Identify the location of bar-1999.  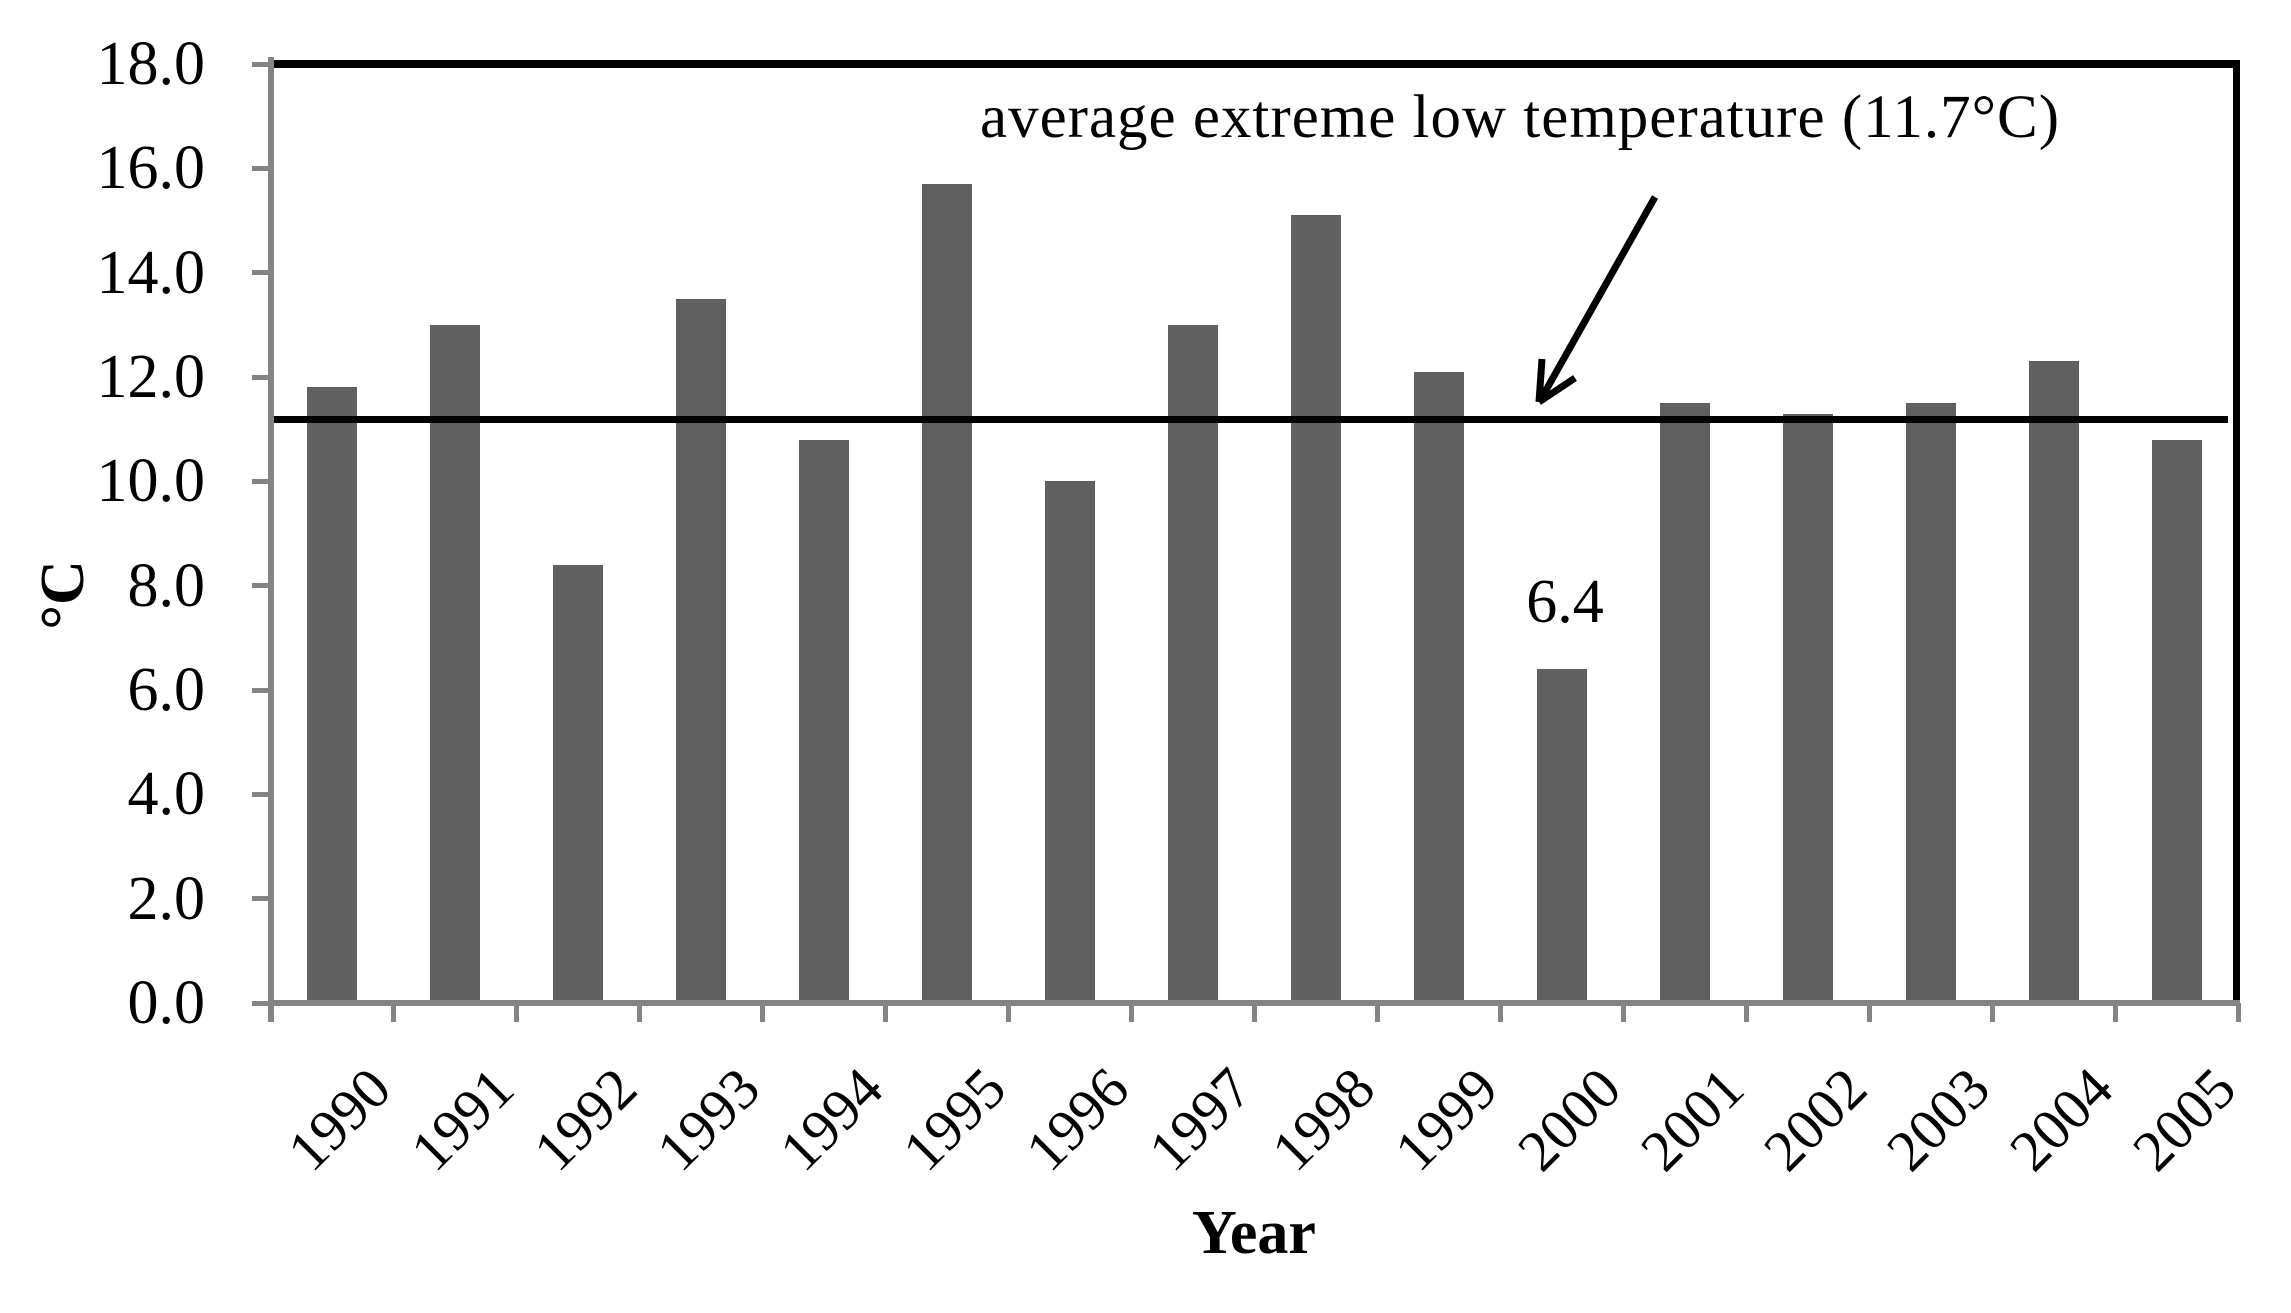
(1438, 687).